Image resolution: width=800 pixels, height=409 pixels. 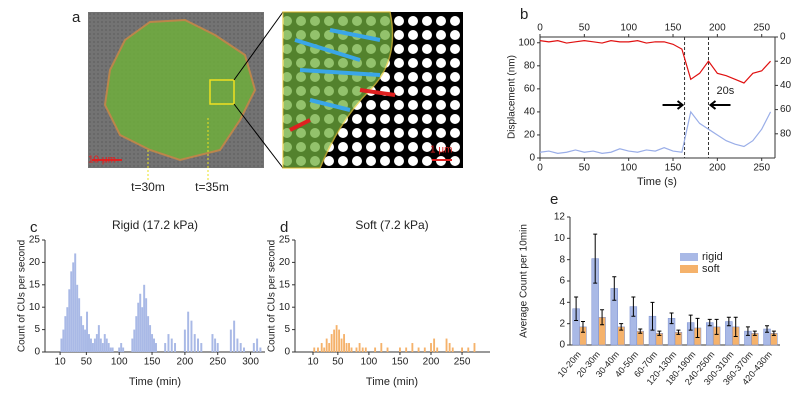 What do you see at coordinates (725, 91) in the screenshot?
I see `annotation: 20s` at bounding box center [725, 91].